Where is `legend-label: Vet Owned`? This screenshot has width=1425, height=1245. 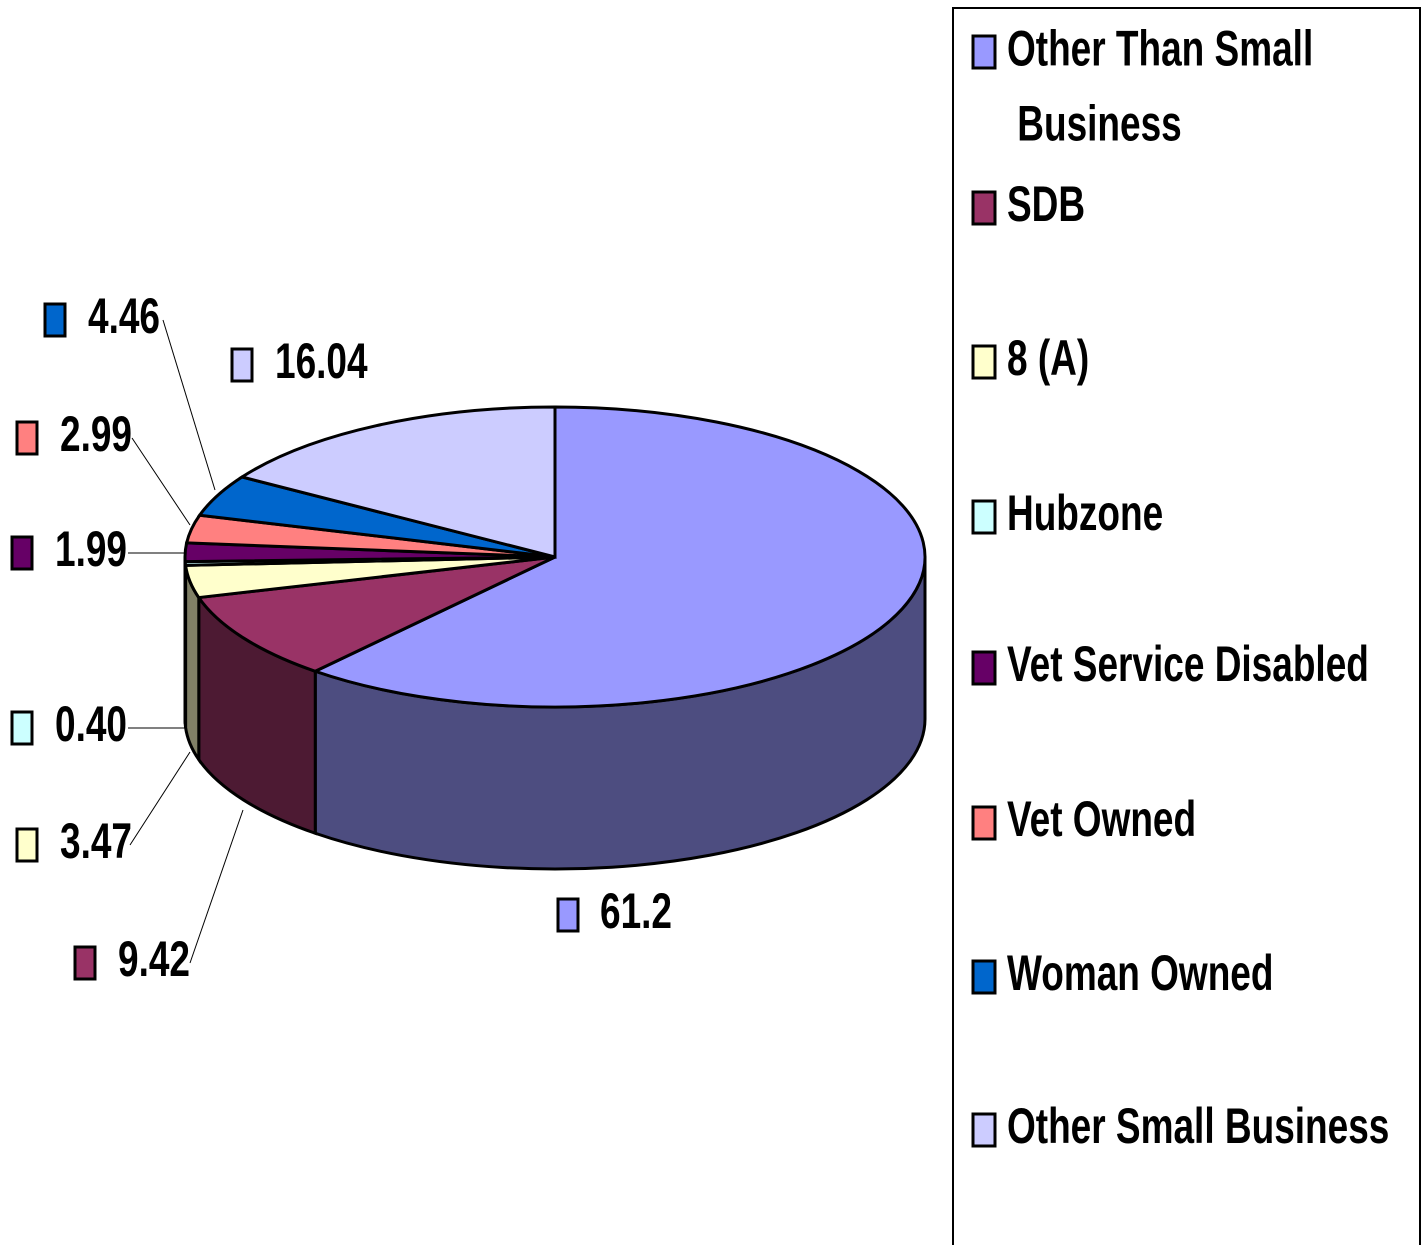 legend-label: Vet Owned is located at coordinates (1101, 820).